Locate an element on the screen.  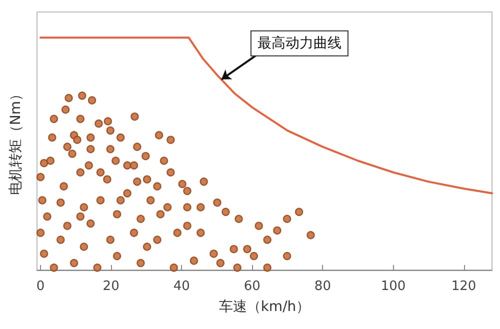
x-tick-label: 20 is located at coordinates (111, 286).